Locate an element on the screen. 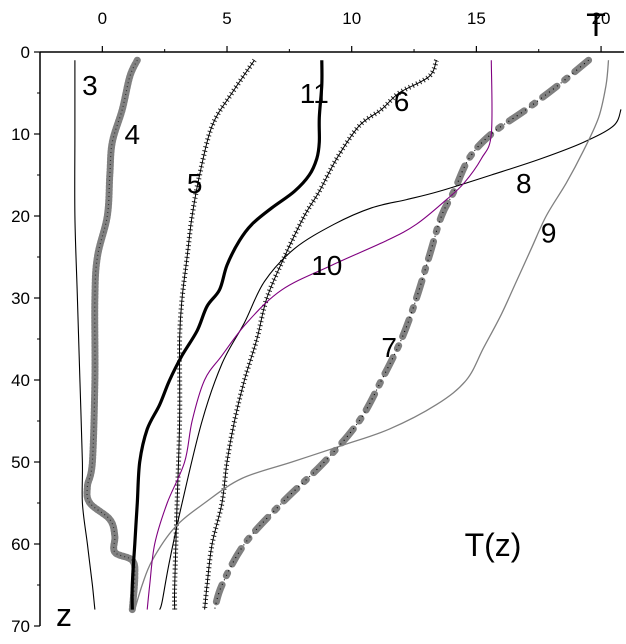 The width and height of the screenshot is (626, 644). x-tick-label: 0 is located at coordinates (102, 18).